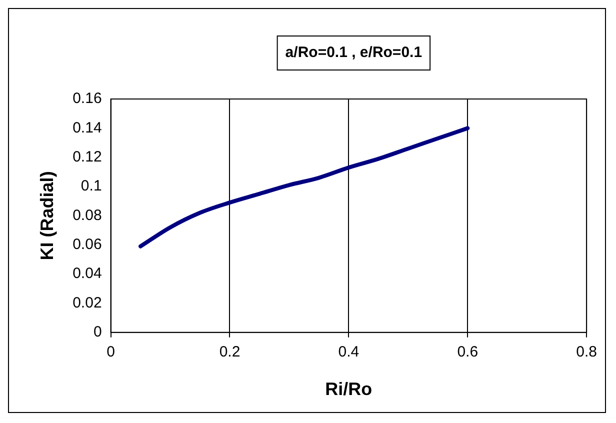 The width and height of the screenshot is (616, 423). Describe the element at coordinates (353, 53) in the screenshot. I see `chart-title: a/Ro=0.1 , e/Ro=0.1` at that location.